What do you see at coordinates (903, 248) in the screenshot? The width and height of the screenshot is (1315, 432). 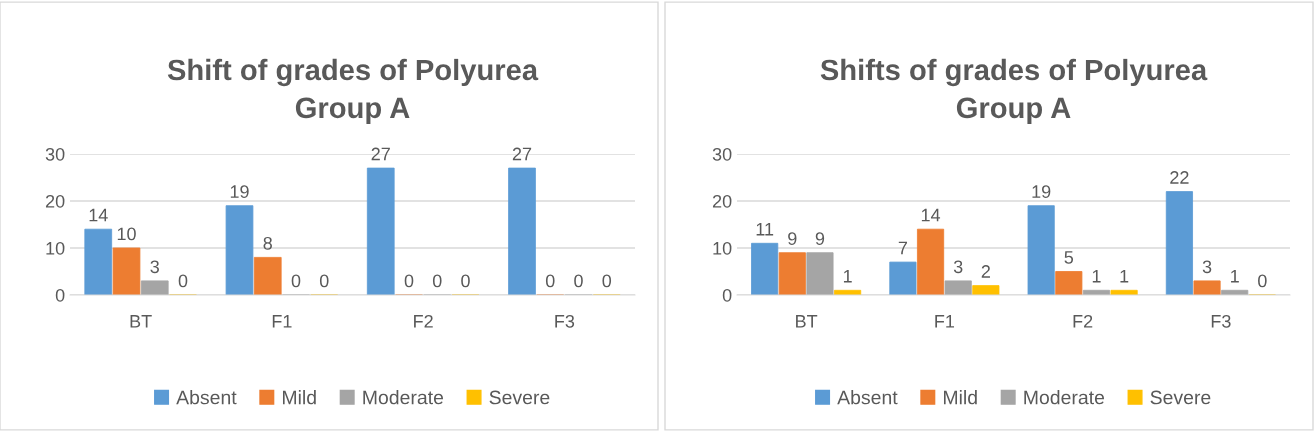 I see `data-label: 7` at bounding box center [903, 248].